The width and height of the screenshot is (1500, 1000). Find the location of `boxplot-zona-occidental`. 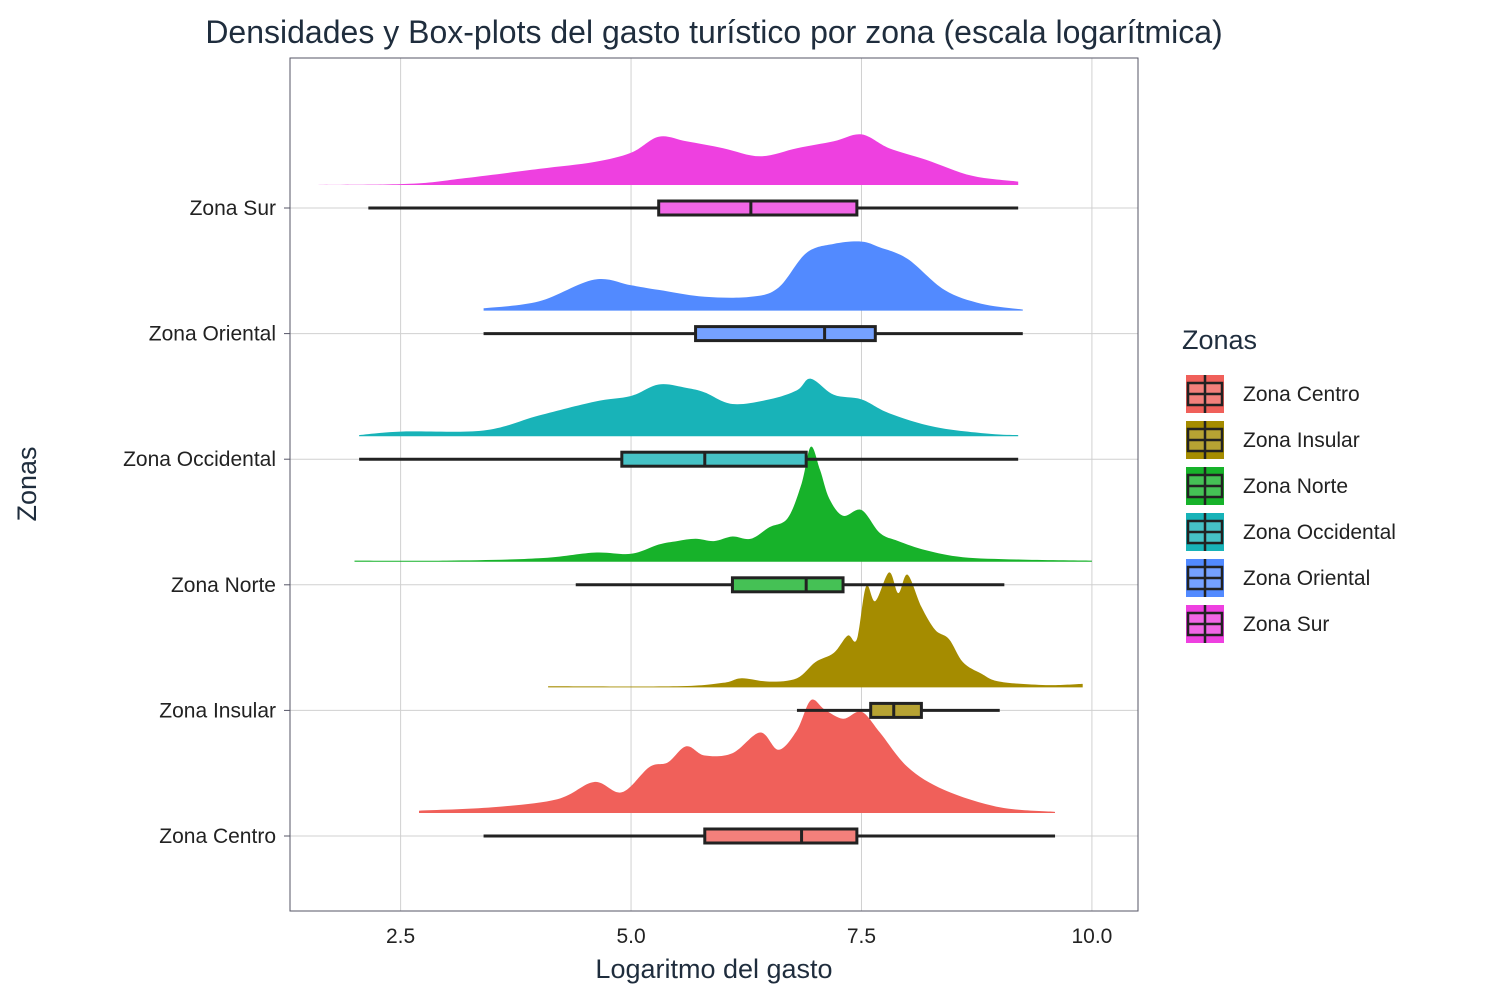

boxplot-zona-occidental is located at coordinates (689, 459).